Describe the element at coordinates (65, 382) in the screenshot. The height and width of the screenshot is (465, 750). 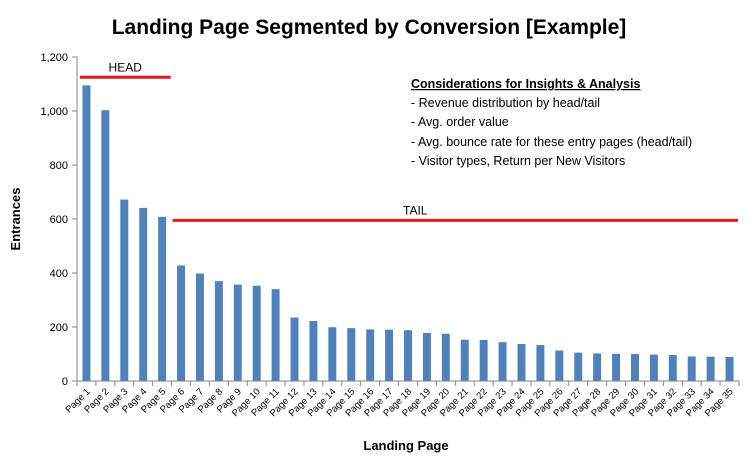
I see `y-tick-label: 0` at that location.